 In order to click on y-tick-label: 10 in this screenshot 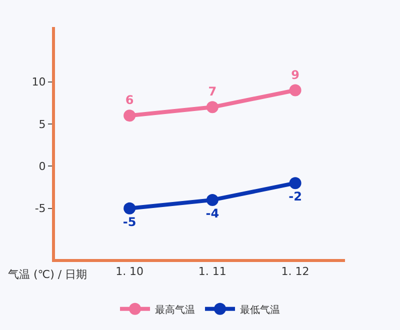, I will do `click(39, 82)`.